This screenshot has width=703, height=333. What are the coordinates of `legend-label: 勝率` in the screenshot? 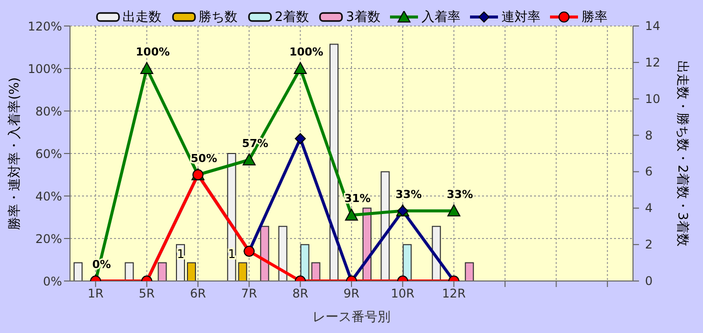 It's located at (594, 17).